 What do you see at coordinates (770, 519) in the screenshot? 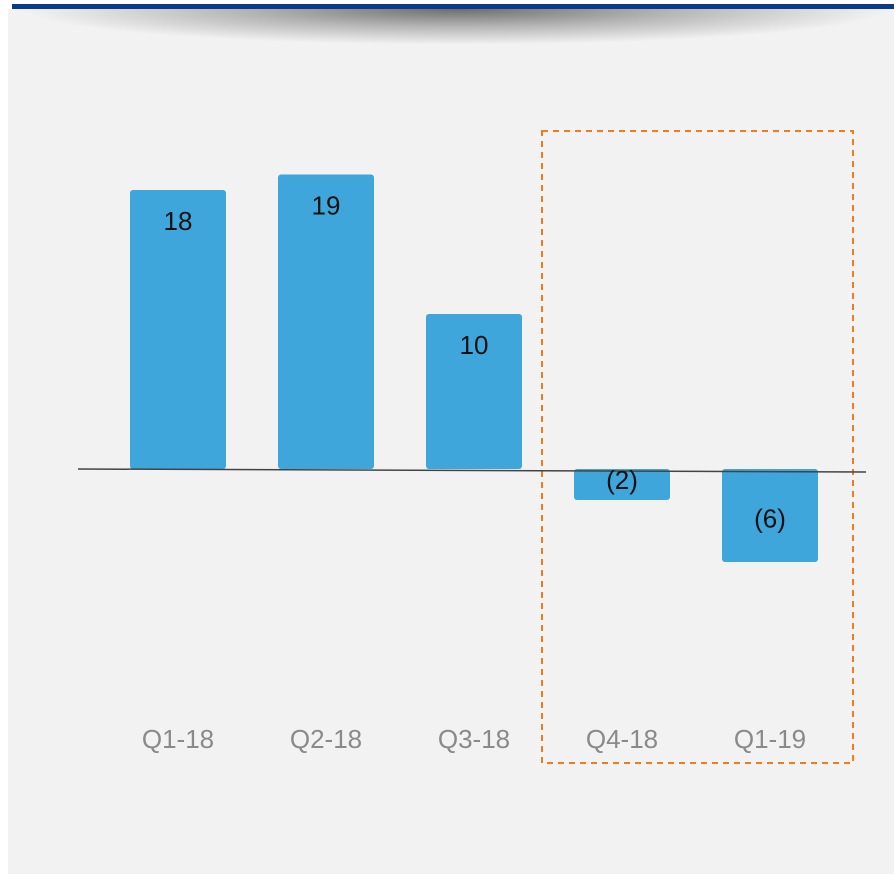
I see `data-label-q1-19: (6)` at bounding box center [770, 519].